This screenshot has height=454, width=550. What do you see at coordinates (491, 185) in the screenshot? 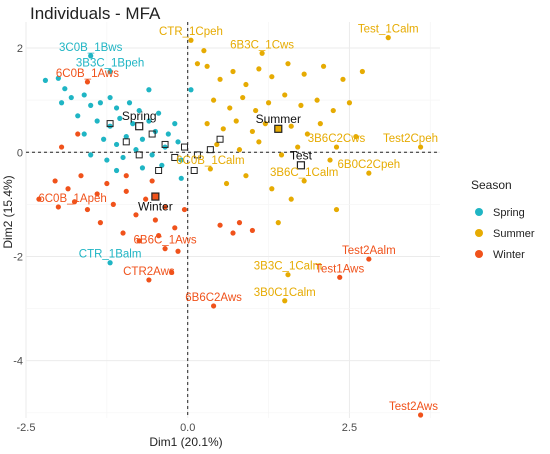
I see `legend-title: Season` at bounding box center [491, 185].